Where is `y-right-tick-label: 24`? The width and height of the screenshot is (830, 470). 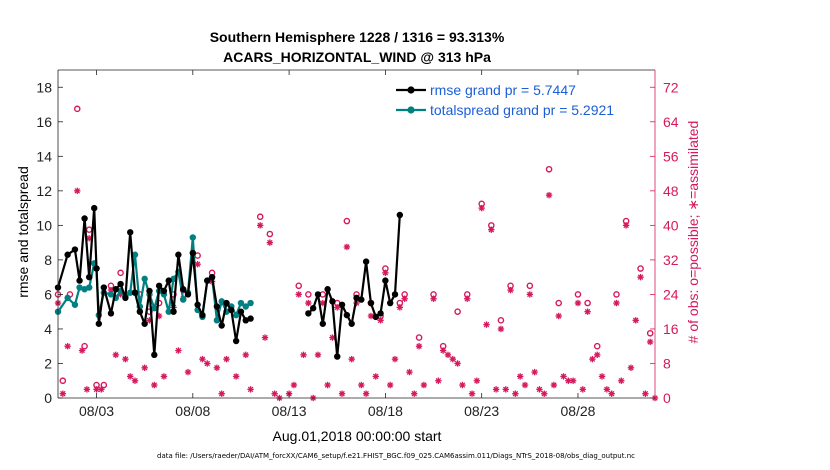
y-right-tick-label: 24 is located at coordinates (671, 294).